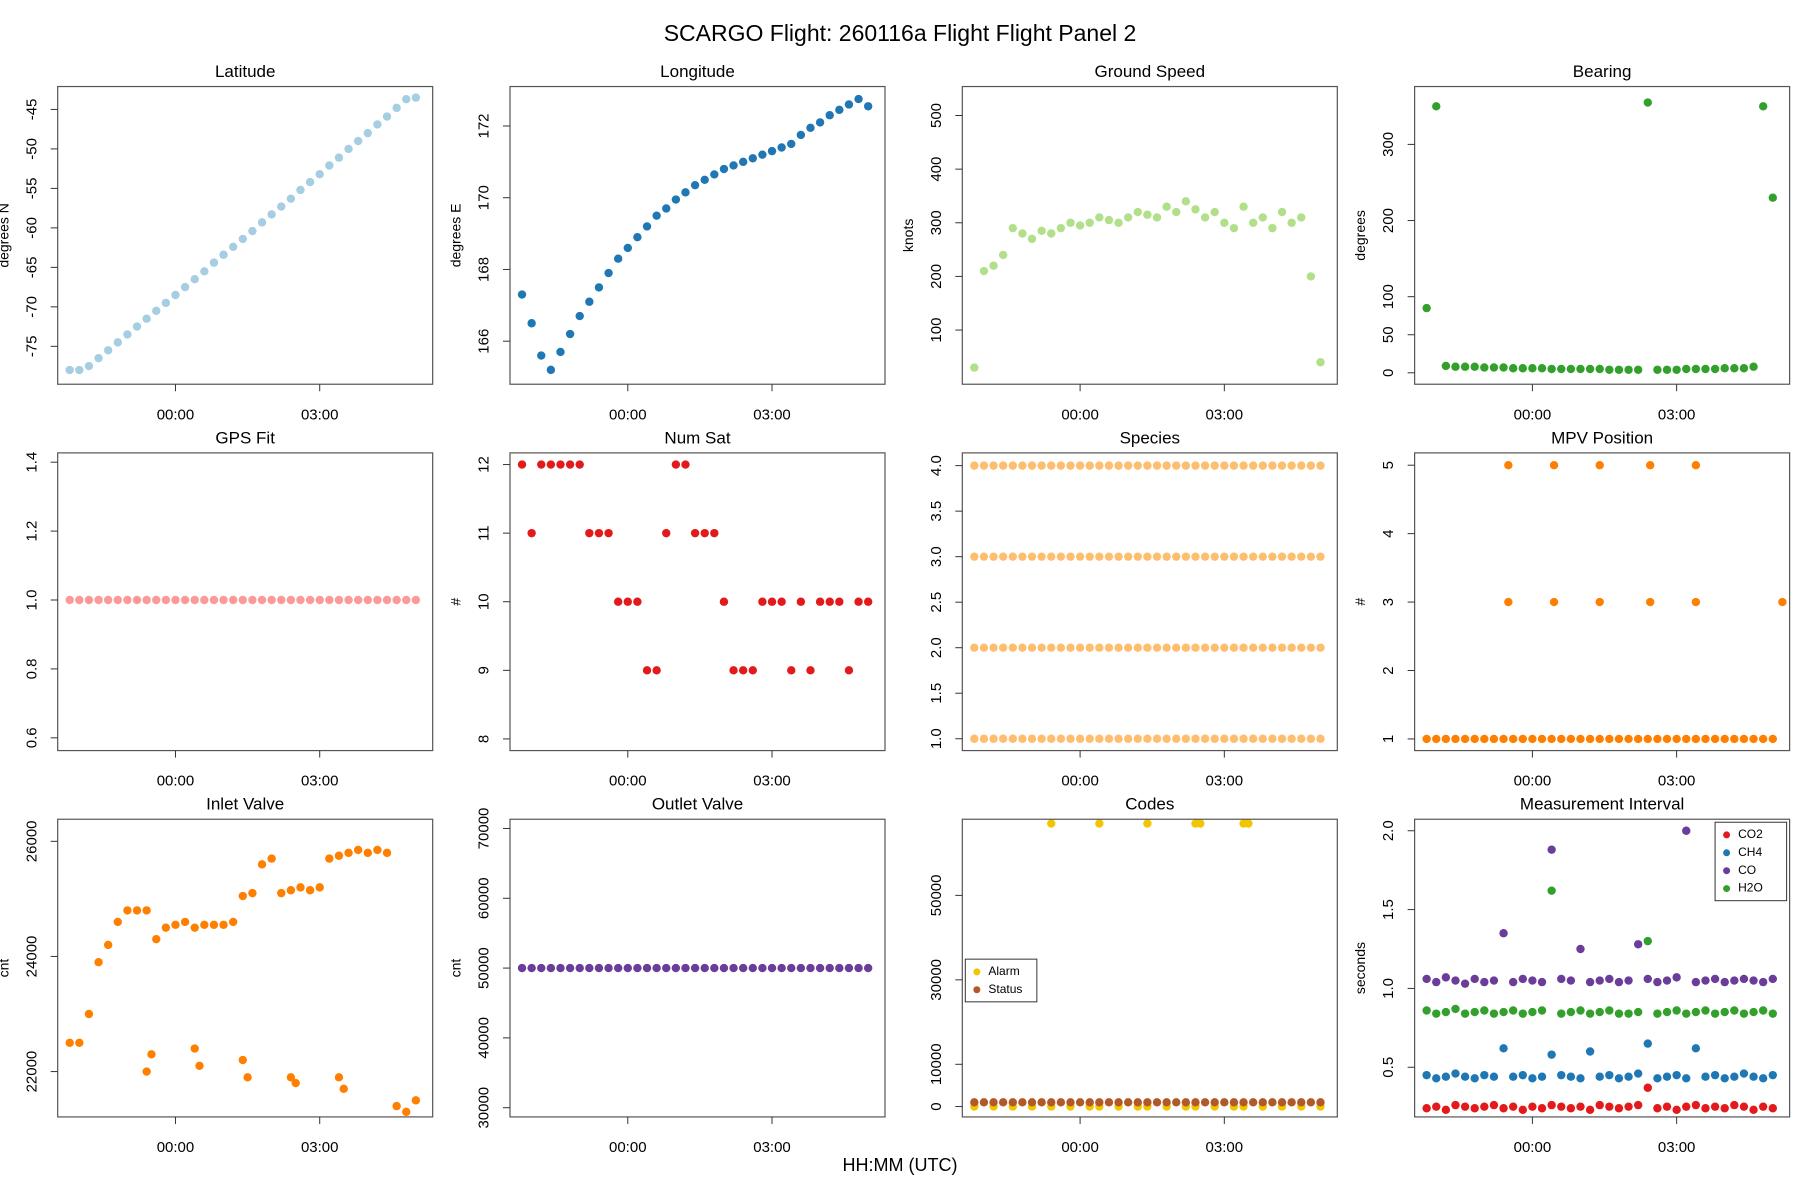  Describe the element at coordinates (1602, 71) in the screenshot. I see `panel-title: Bearing` at that location.